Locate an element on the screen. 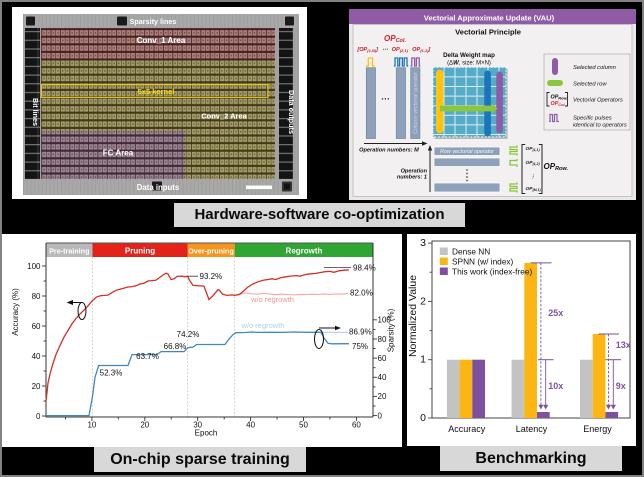  svg-text: OP(1,1)] is located at coordinates (421, 50).